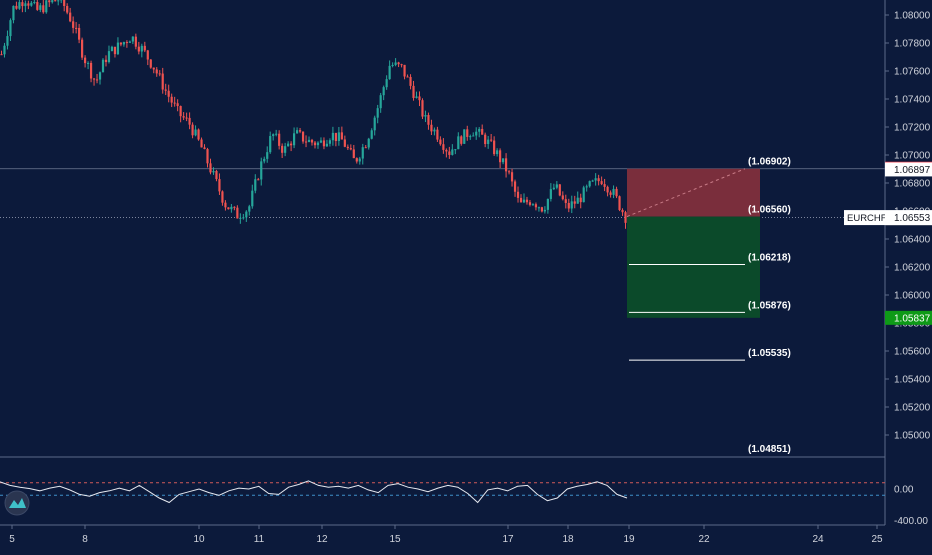  I want to click on price-tick-label: 1.06800, so click(912, 184).